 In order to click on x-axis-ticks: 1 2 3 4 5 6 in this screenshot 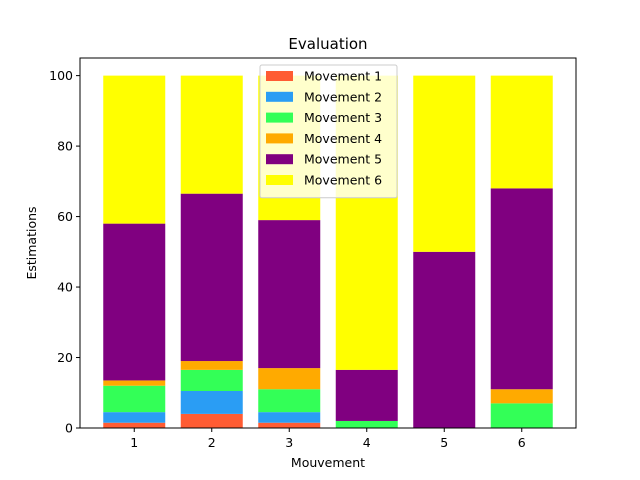, I will do `click(328, 439)`.